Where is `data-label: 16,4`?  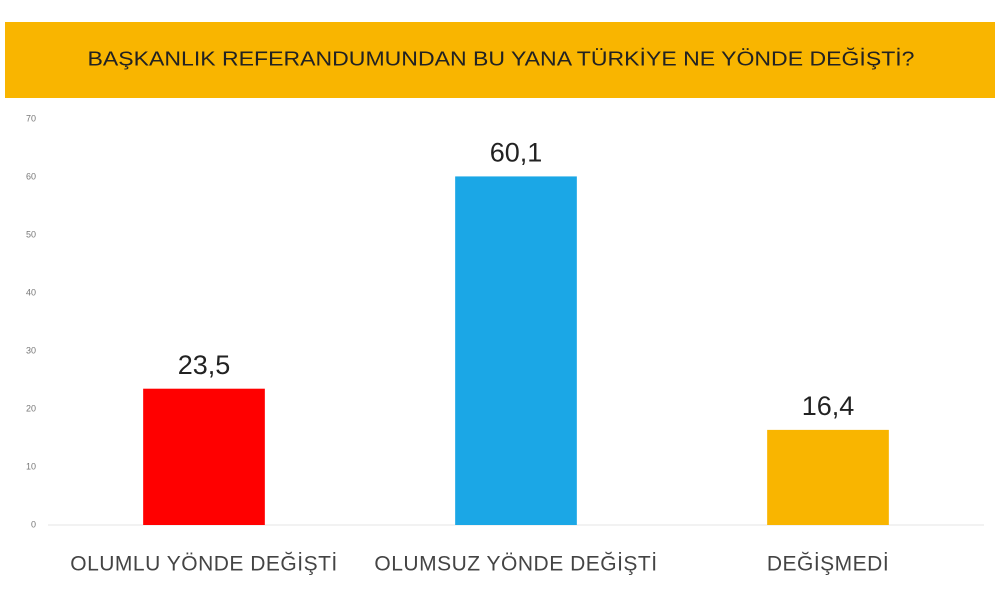
data-label: 16,4 is located at coordinates (828, 406).